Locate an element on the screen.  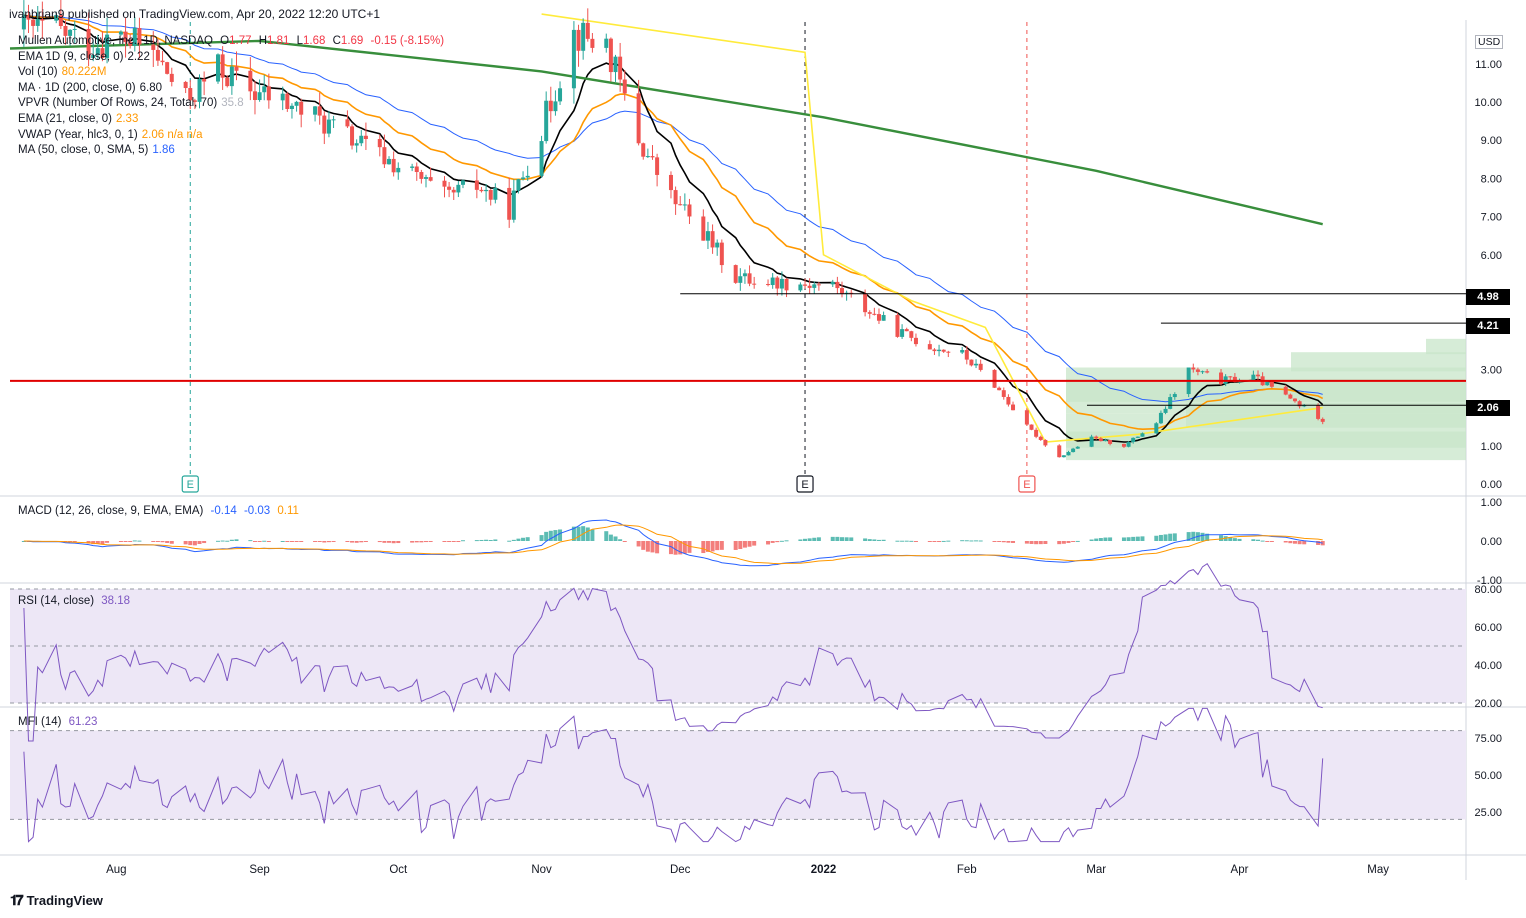
legend-label: MA · 1D (200, close, 0) is located at coordinates (77, 87).